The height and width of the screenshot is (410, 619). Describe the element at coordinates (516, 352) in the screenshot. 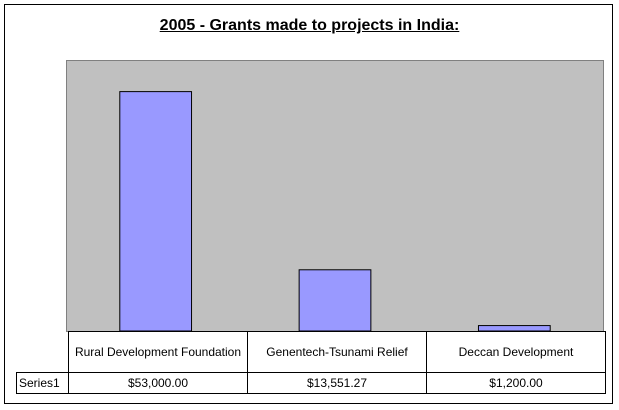

I see `category-label: Deccan Development` at that location.